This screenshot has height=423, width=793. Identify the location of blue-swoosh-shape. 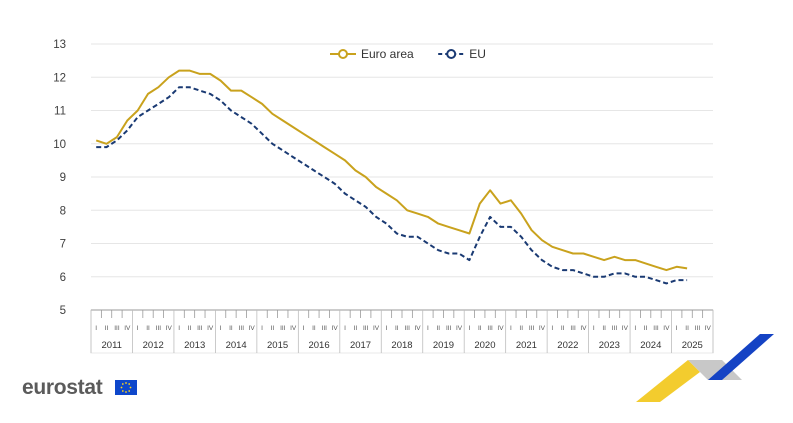
(741, 357).